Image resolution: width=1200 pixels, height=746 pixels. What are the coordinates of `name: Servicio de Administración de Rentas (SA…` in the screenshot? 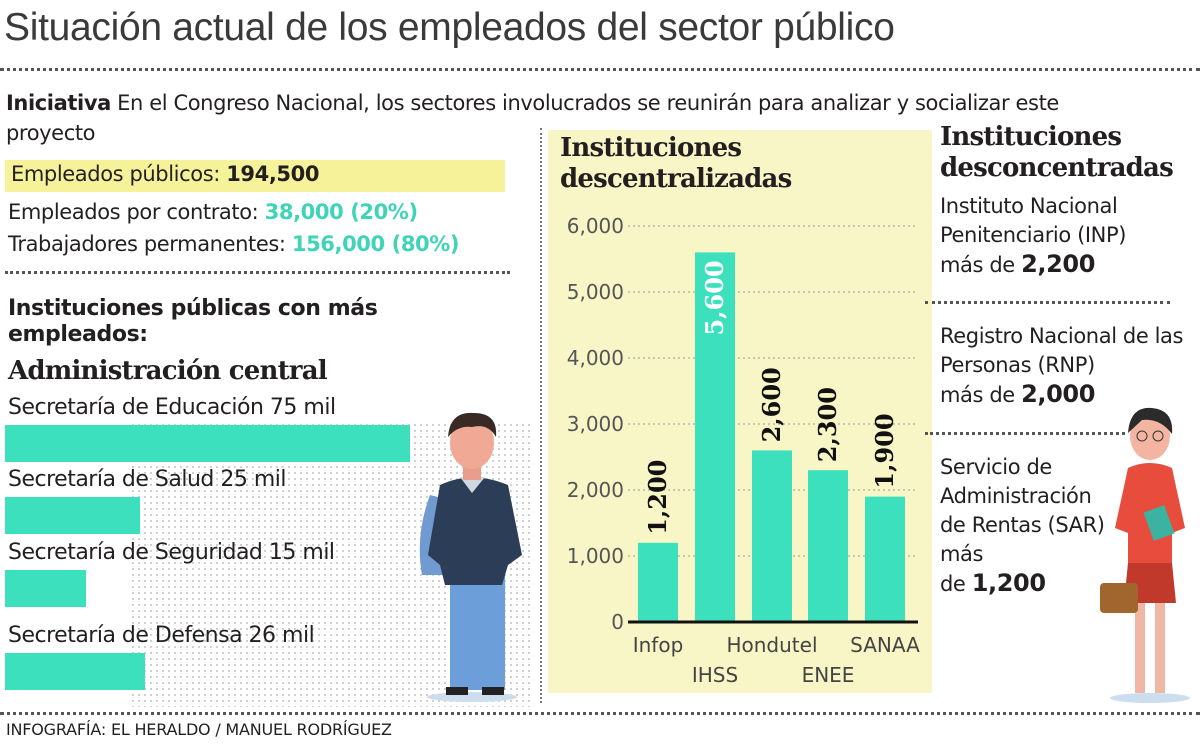 It's located at (1022, 510).